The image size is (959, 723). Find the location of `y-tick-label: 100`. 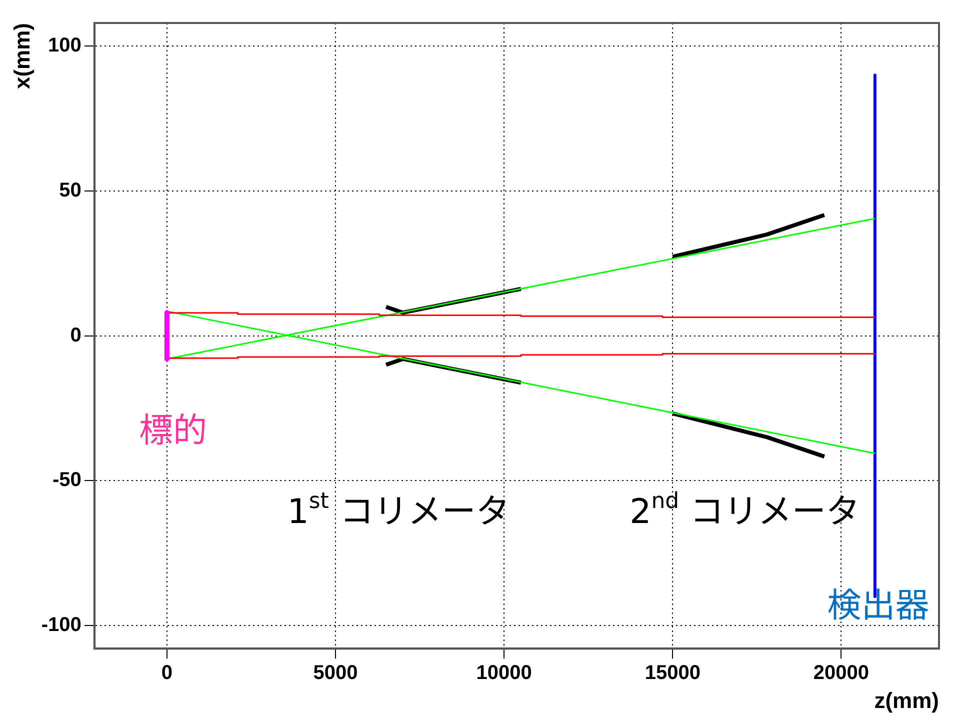

y-tick-label: 100 is located at coordinates (65, 45).